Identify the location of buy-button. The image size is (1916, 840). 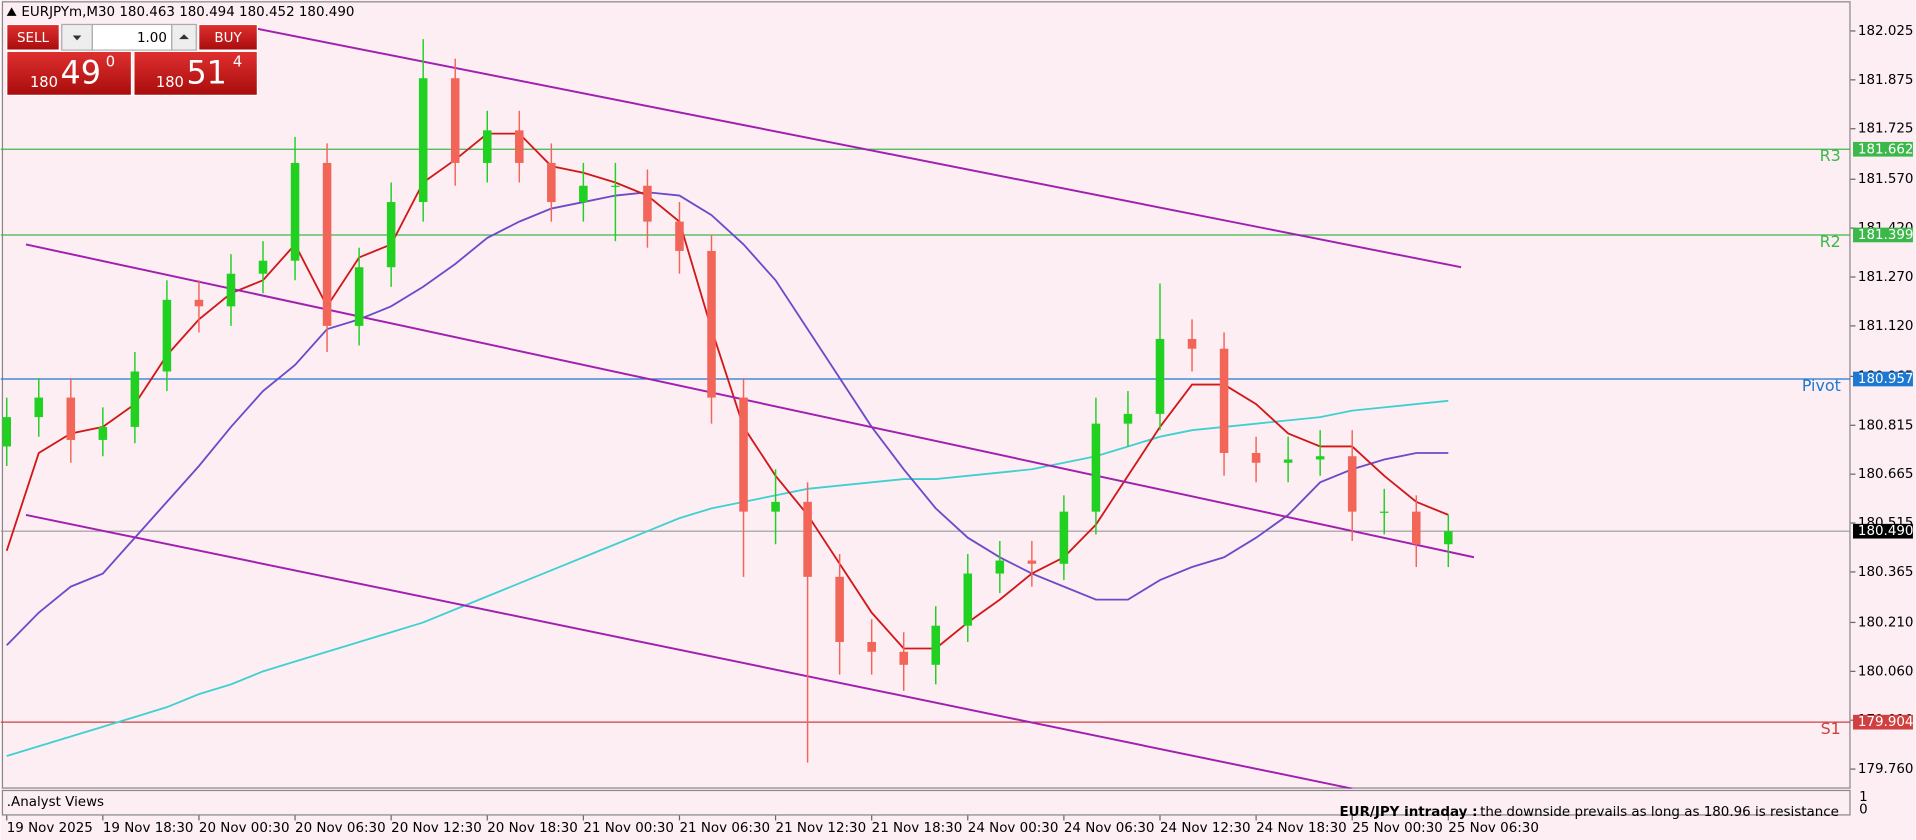
(228, 37).